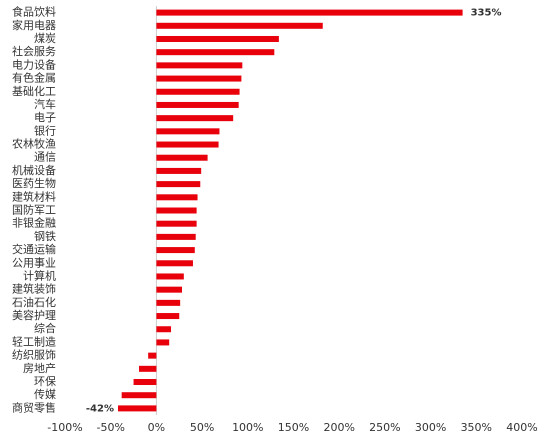 The image size is (548, 439). What do you see at coordinates (34, 210) in the screenshot?
I see `y-tick-label: 国防军工` at bounding box center [34, 210].